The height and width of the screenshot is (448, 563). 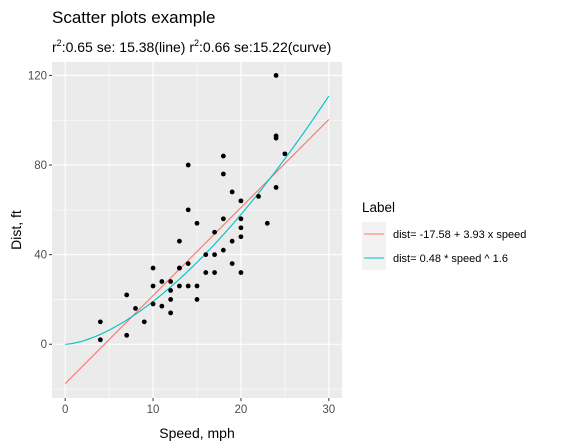 What do you see at coordinates (196, 43) in the screenshot?
I see `subtitle-curve-r-sup: 2` at bounding box center [196, 43].